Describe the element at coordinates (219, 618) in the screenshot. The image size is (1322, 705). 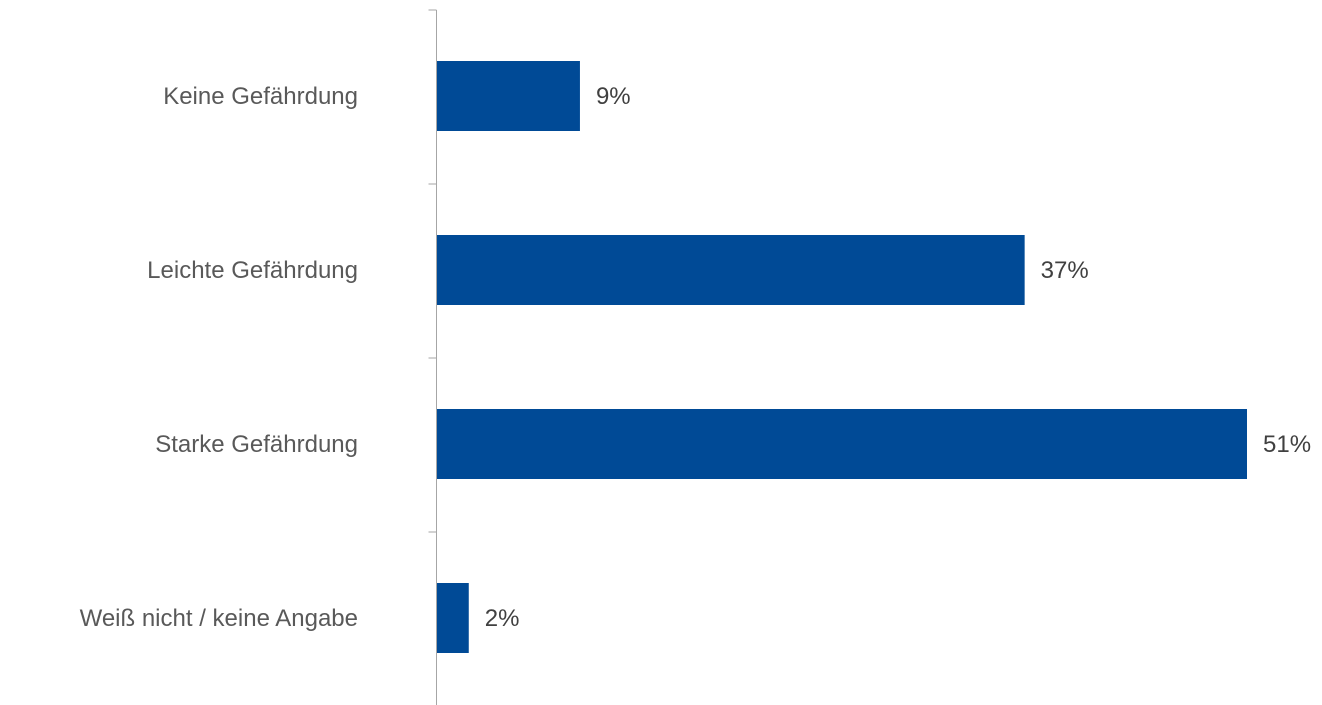
I see `category-label-3: Weiß nicht / keine Angabe` at that location.